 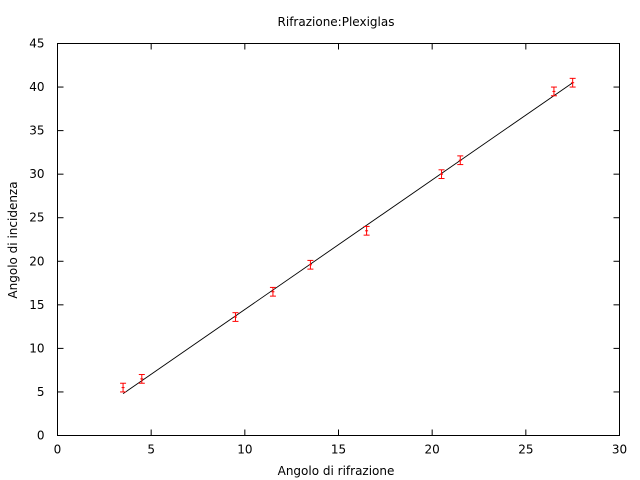 What do you see at coordinates (36, 174) in the screenshot?
I see `y-tick-label: 30` at bounding box center [36, 174].